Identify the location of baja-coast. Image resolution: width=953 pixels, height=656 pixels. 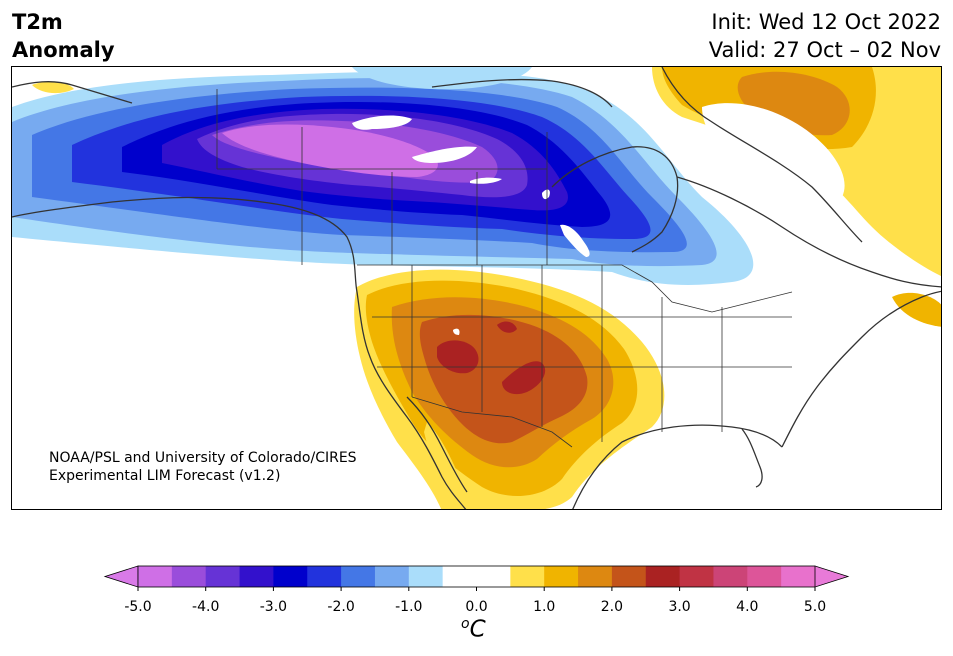
(437, 444).